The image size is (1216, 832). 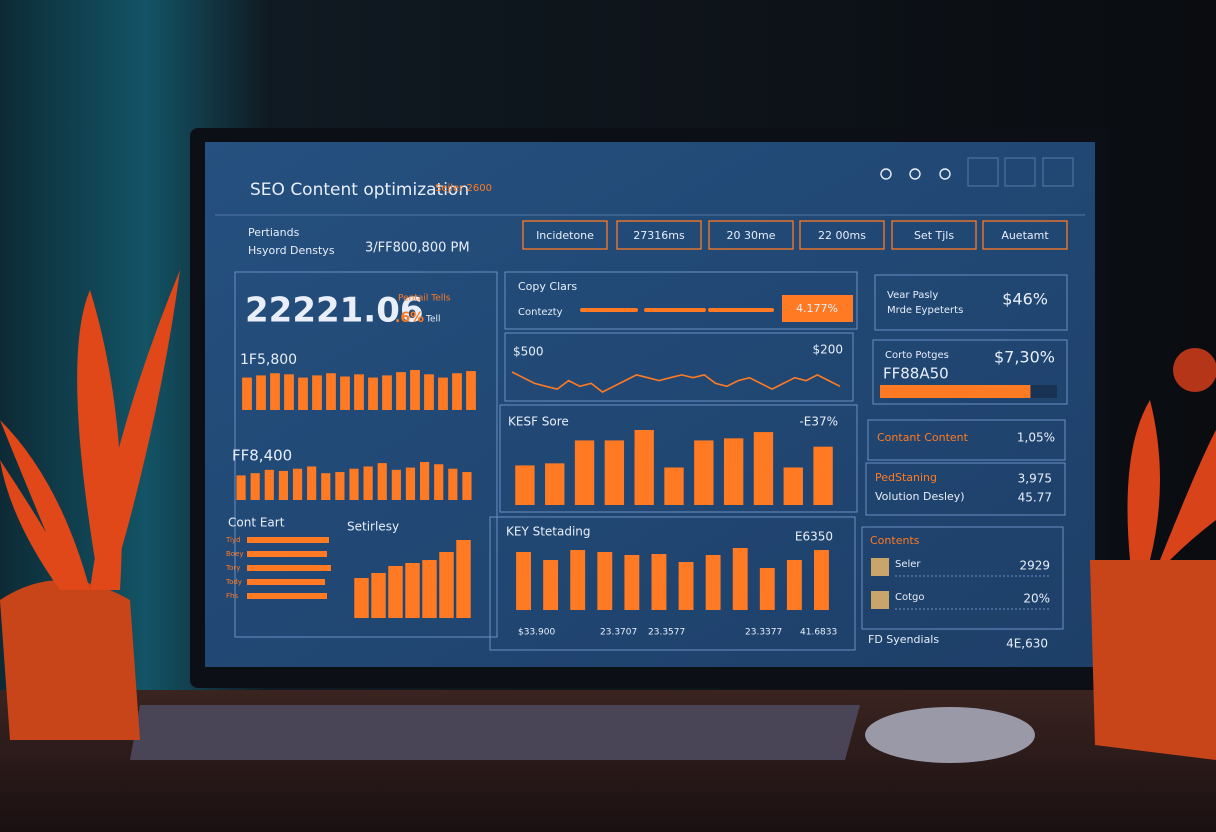 What do you see at coordinates (334, 311) in the screenshot?
I see `big-number: 22221.06` at bounding box center [334, 311].